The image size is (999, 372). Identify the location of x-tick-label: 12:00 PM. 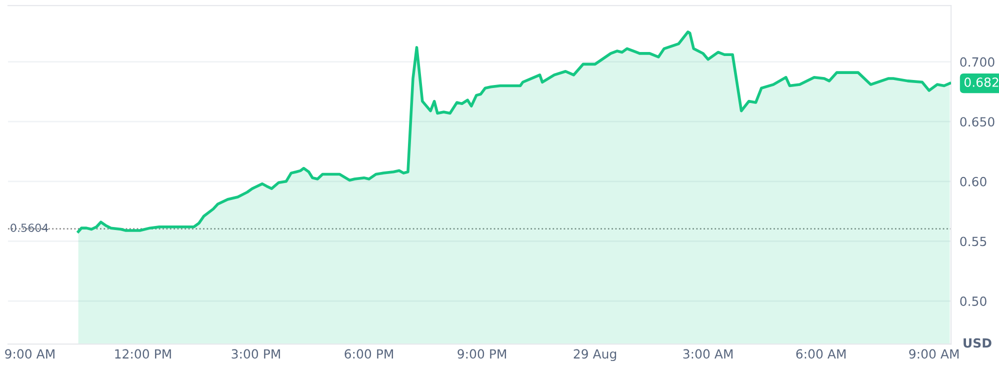
(143, 354).